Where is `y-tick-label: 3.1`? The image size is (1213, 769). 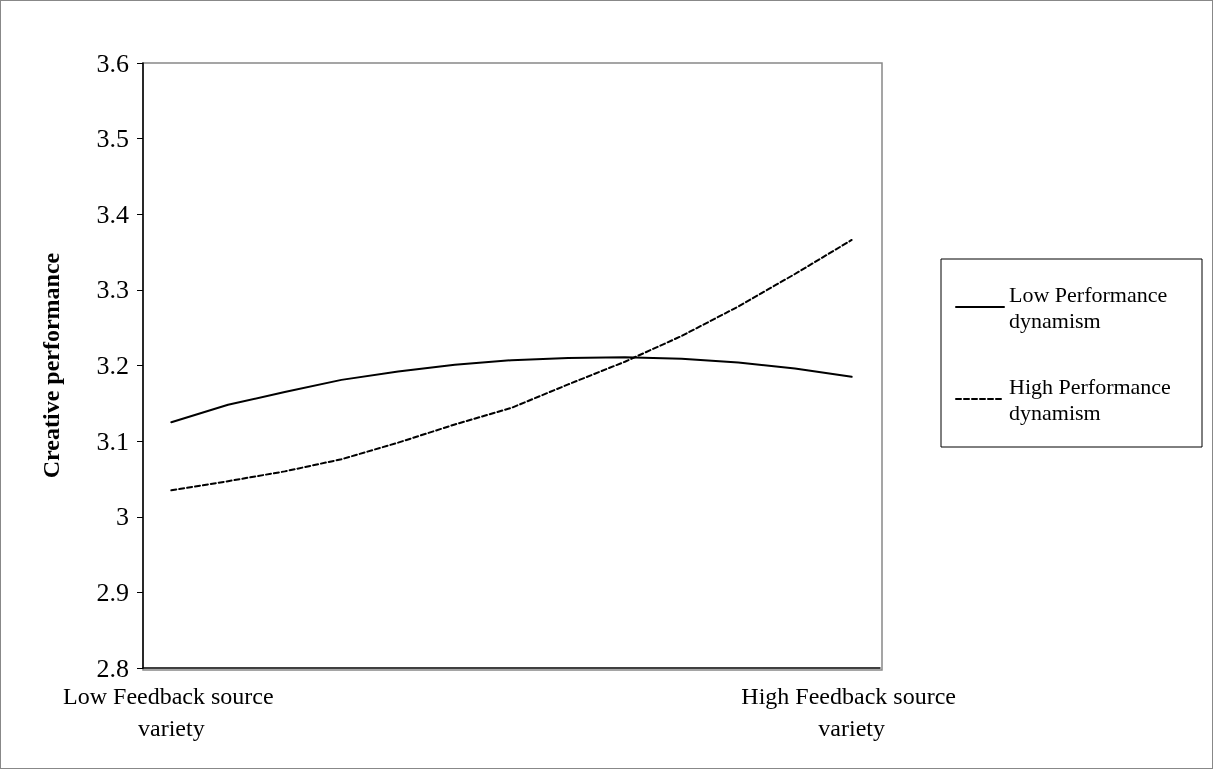
y-tick-label: 3.1 is located at coordinates (112, 441).